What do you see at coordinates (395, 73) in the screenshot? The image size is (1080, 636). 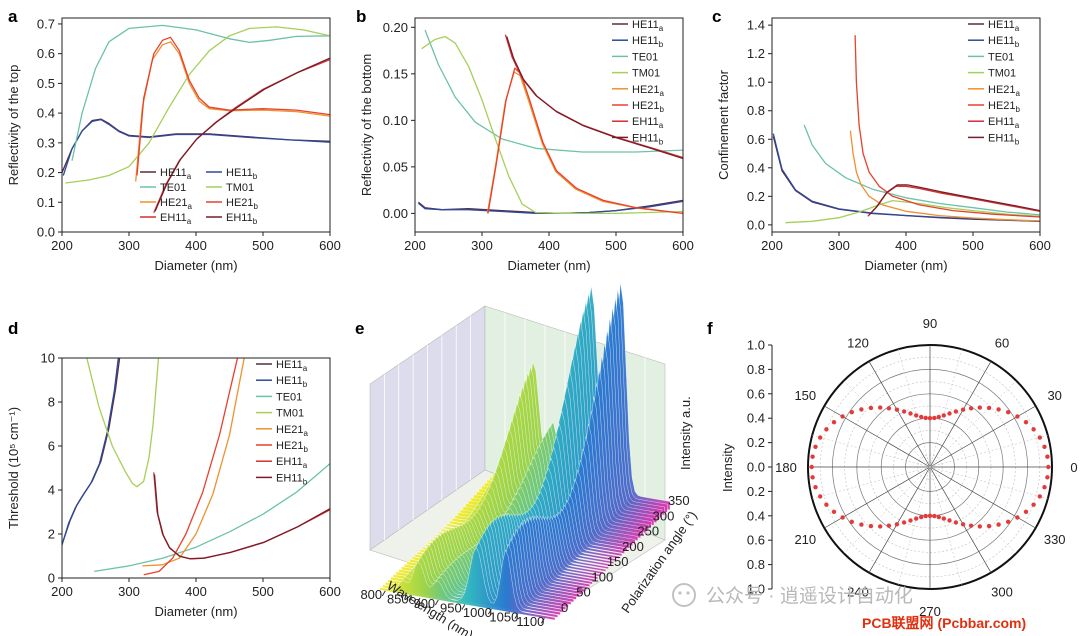 I see `y-tick-label: 0.15` at bounding box center [395, 73].